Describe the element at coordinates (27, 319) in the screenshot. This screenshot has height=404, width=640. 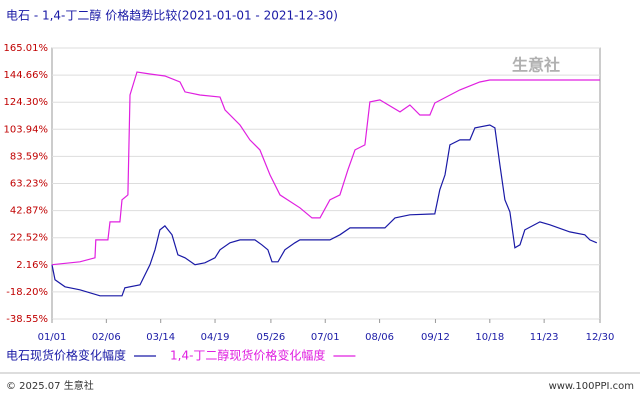
I see `y-tick-label: -38.55%` at that location.